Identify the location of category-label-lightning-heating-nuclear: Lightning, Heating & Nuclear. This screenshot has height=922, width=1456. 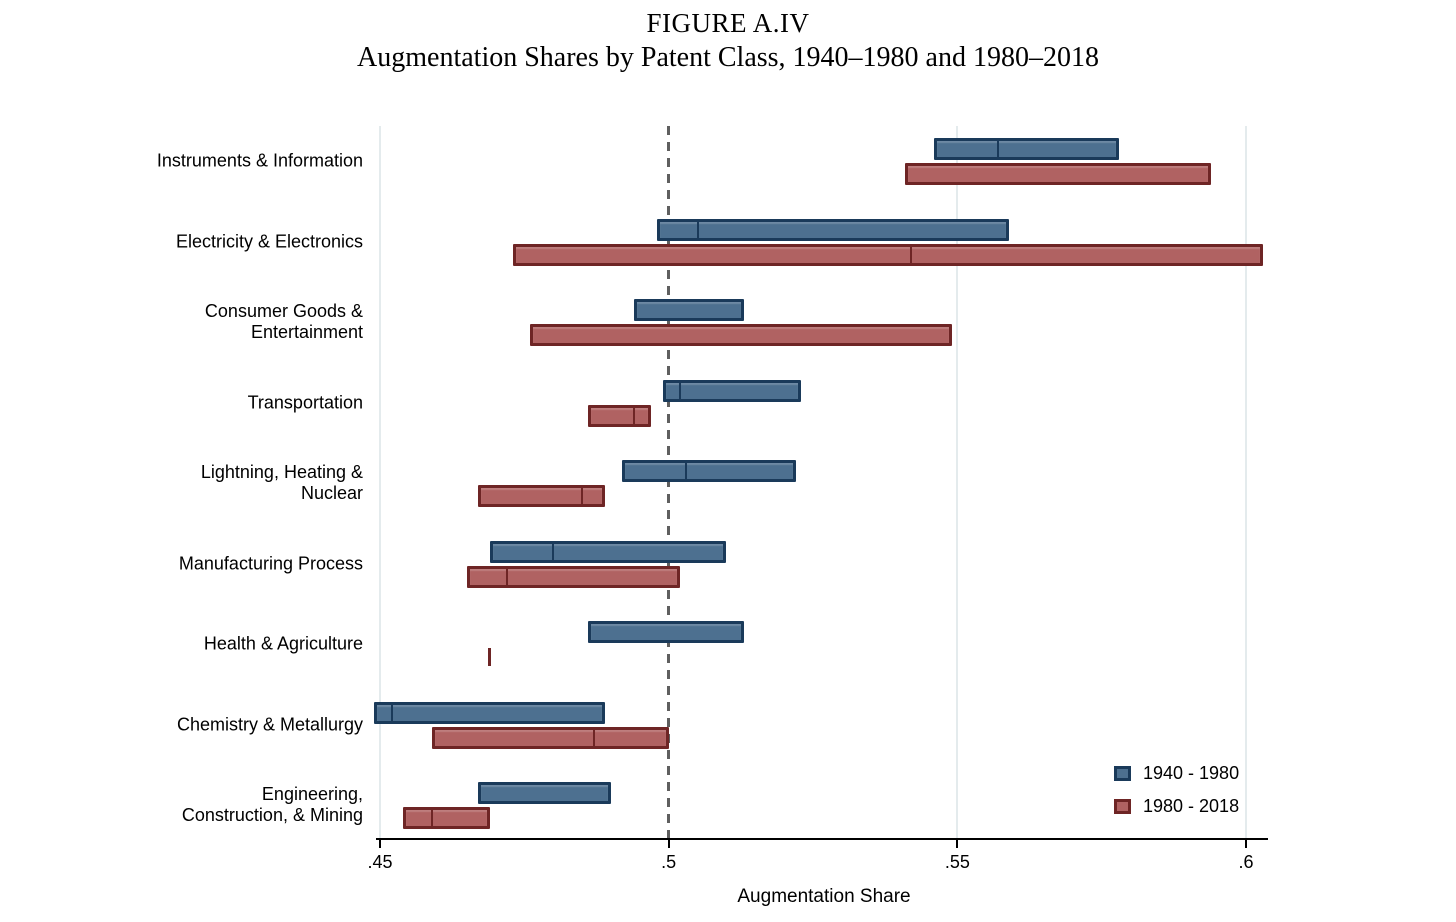
(281, 482).